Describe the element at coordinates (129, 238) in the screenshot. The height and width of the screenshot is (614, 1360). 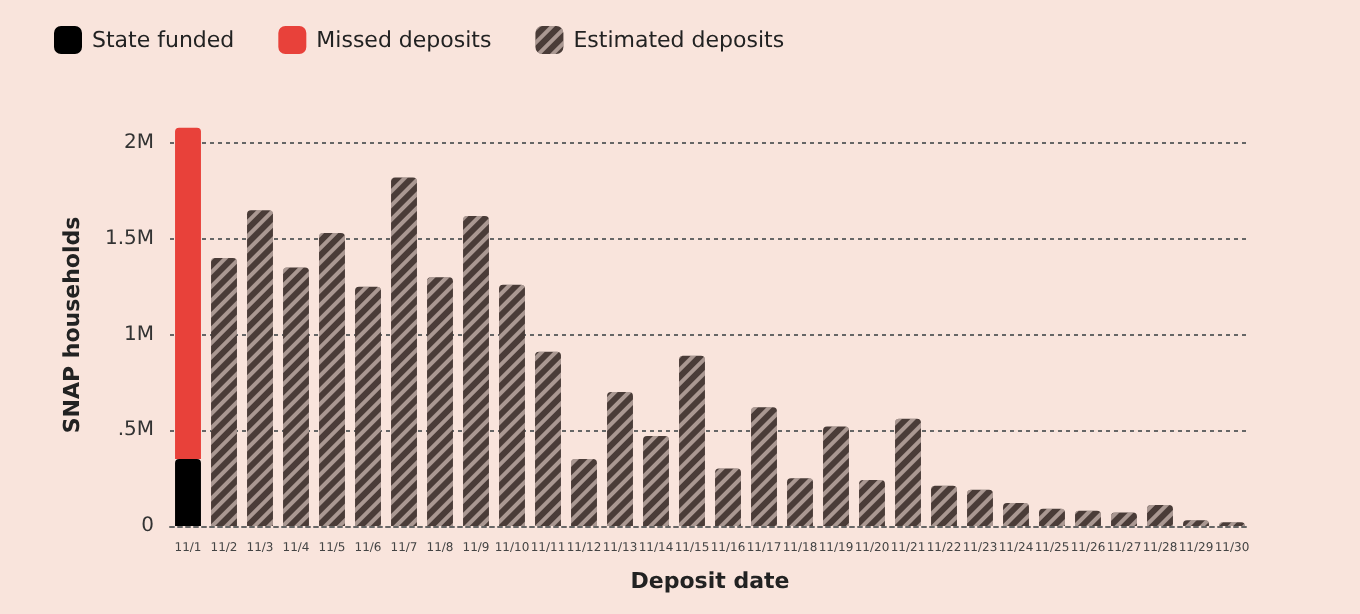
I see `y-tick-label: 1.5M` at that location.